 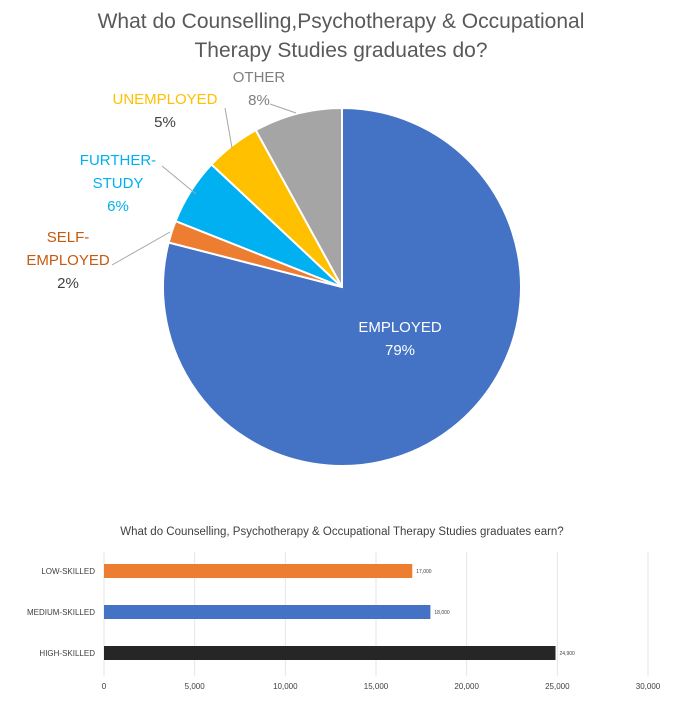 What do you see at coordinates (259, 77) in the screenshot?
I see `pie-label-other-1: OTHER` at bounding box center [259, 77].